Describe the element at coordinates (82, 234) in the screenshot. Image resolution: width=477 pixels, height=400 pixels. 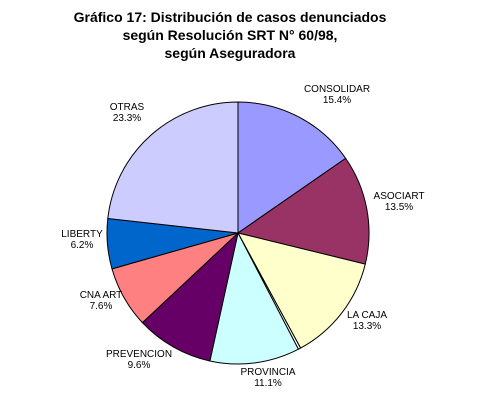
I see `slice-label-liberty: LIBERTY` at that location.